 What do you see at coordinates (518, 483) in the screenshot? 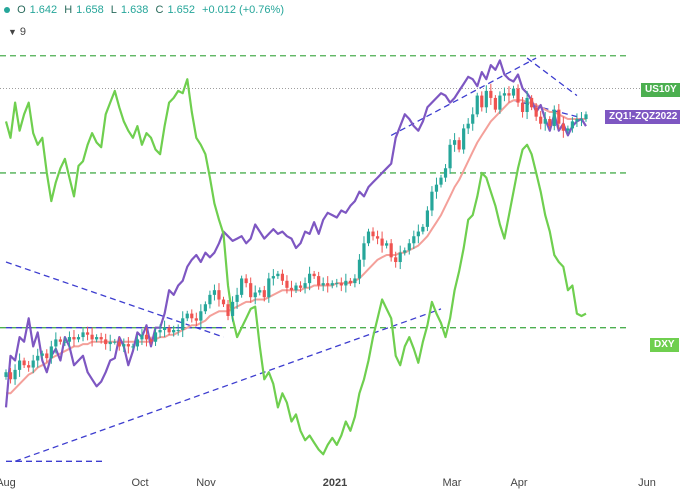
I see `x-tick-label: Apr` at bounding box center [518, 483].